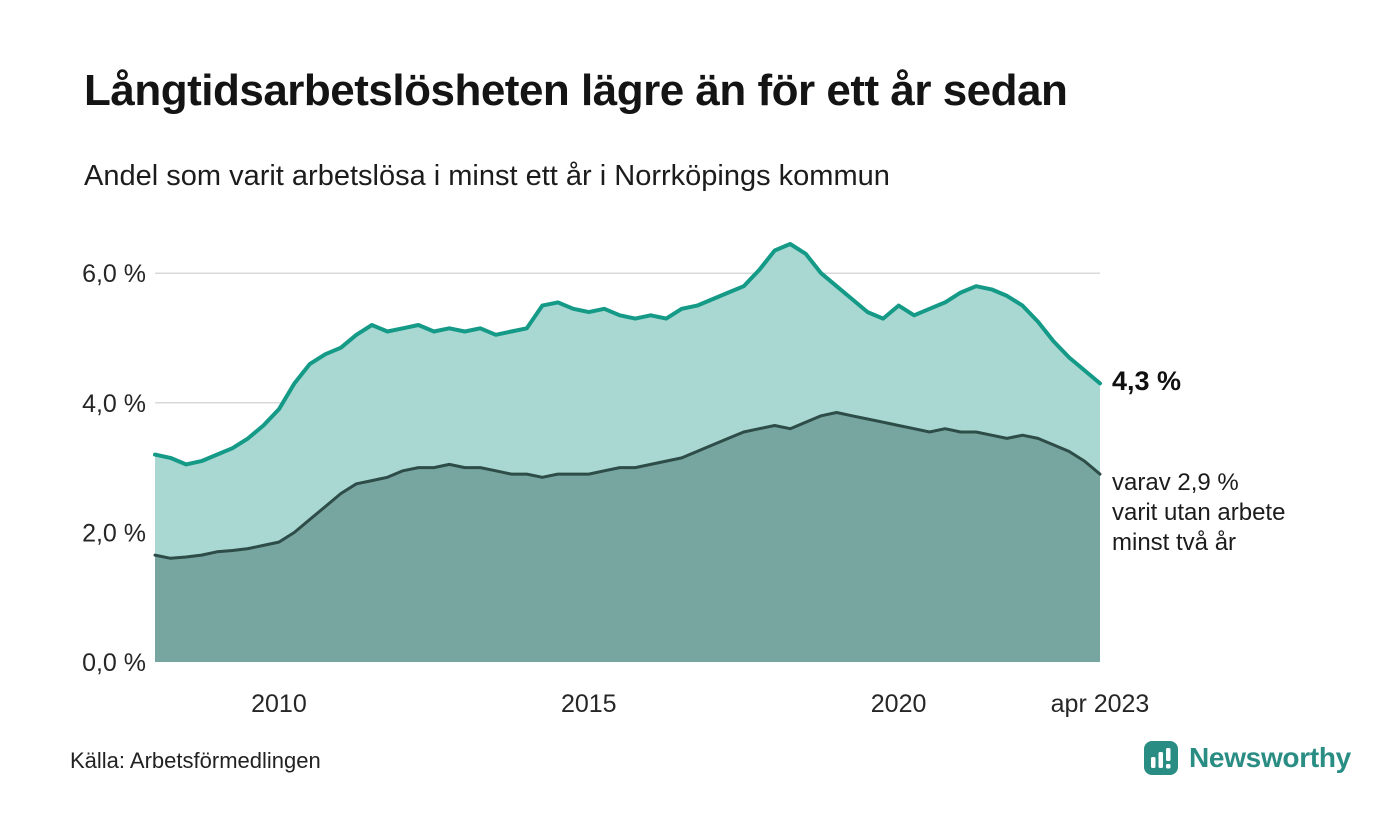 The height and width of the screenshot is (840, 1400). Describe the element at coordinates (279, 704) in the screenshot. I see `x-tick-label: 2010` at that location.